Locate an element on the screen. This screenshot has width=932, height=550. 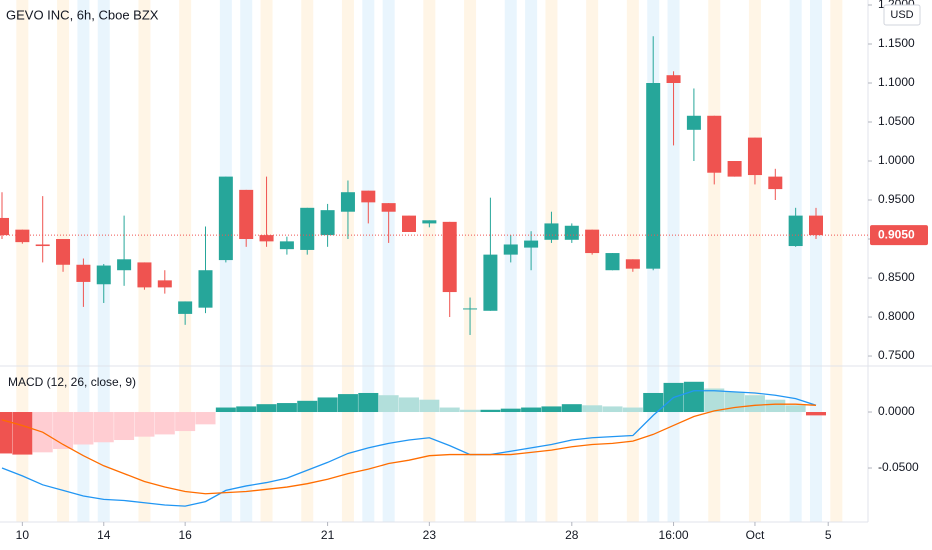
y-tick-label: 1.1500 is located at coordinates (896, 43).